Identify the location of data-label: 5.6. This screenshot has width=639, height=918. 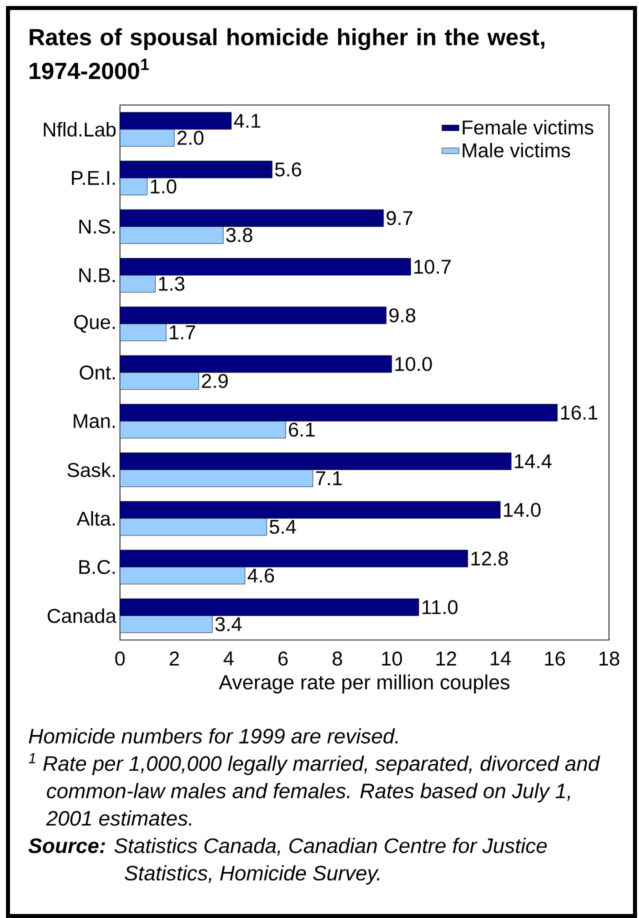
(288, 169).